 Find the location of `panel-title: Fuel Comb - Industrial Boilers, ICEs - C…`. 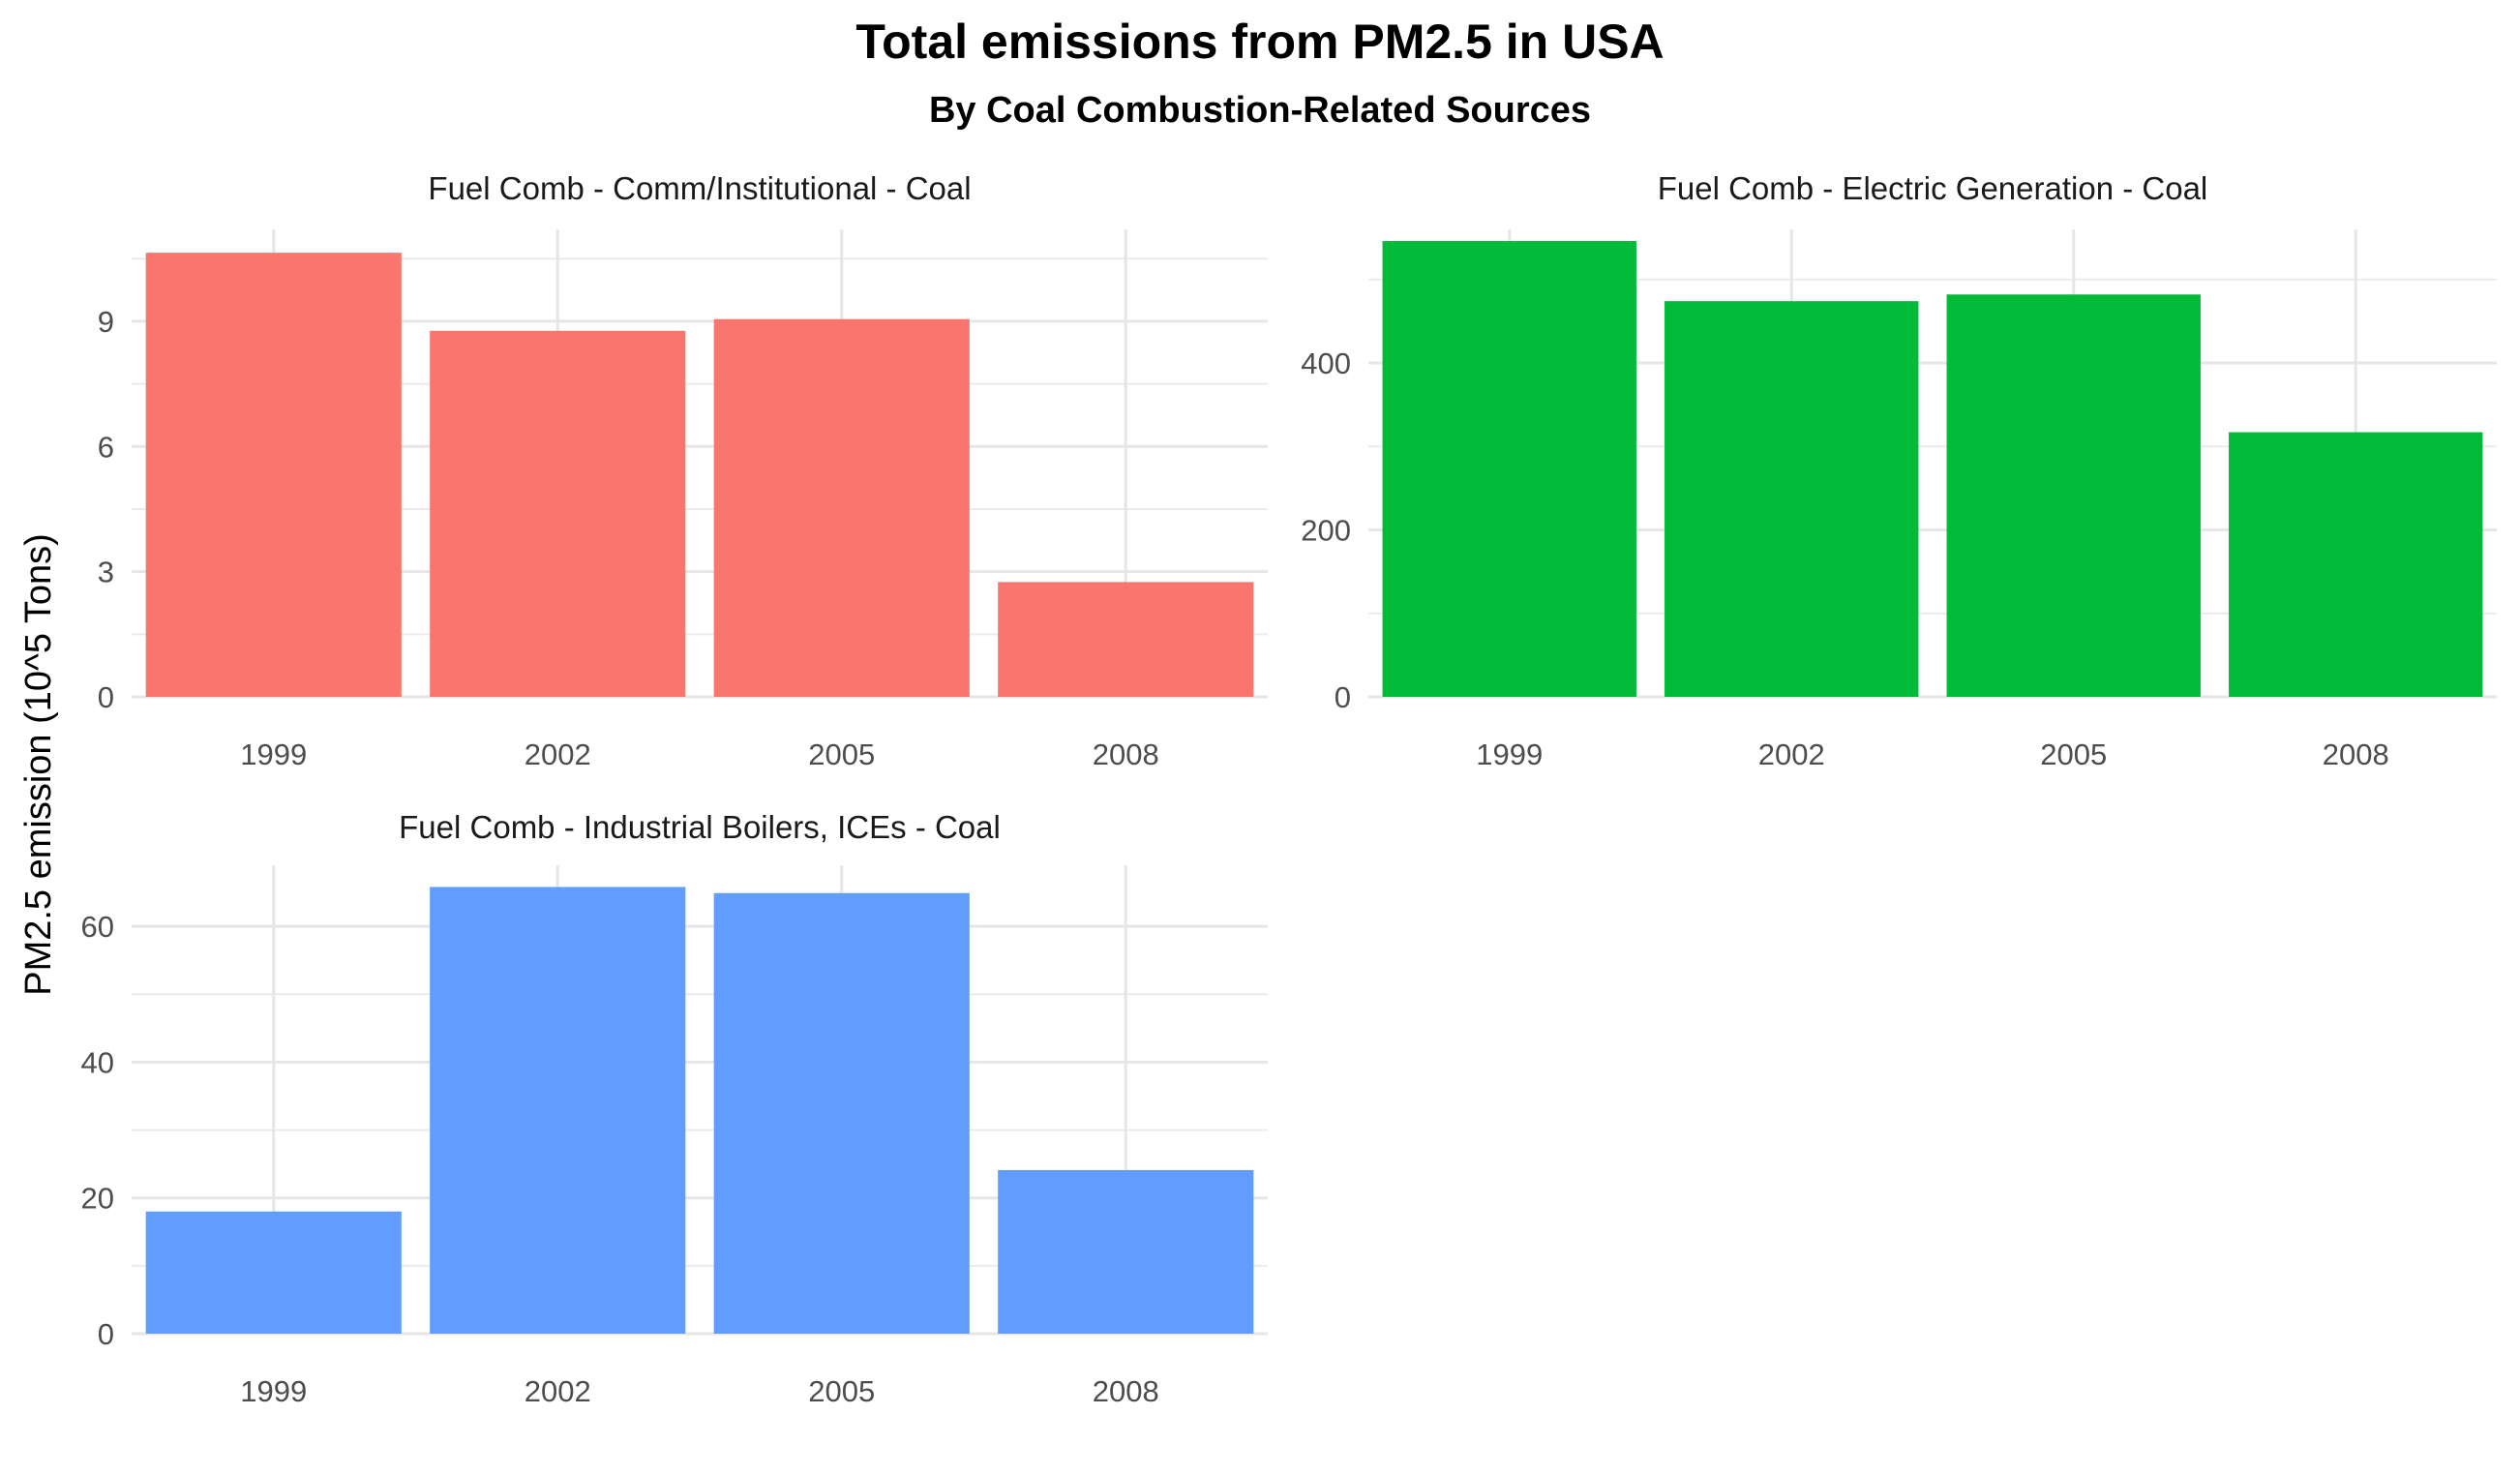

panel-title: Fuel Comb - Industrial Boilers, ICEs - C… is located at coordinates (700, 827).